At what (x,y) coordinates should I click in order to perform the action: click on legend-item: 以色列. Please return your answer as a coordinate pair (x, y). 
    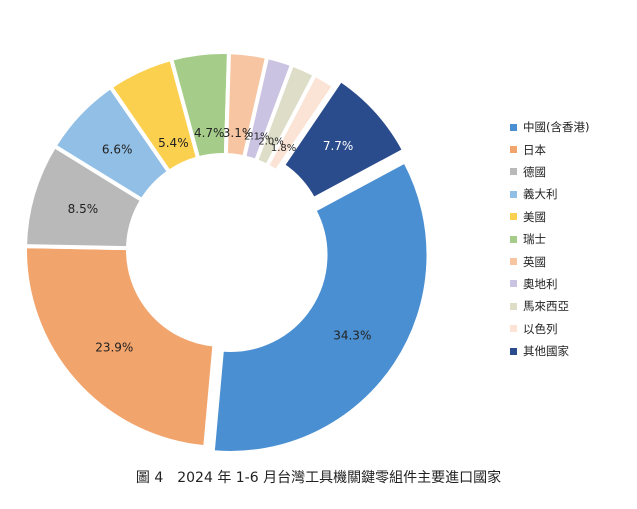
    Looking at the image, I should click on (549, 329).